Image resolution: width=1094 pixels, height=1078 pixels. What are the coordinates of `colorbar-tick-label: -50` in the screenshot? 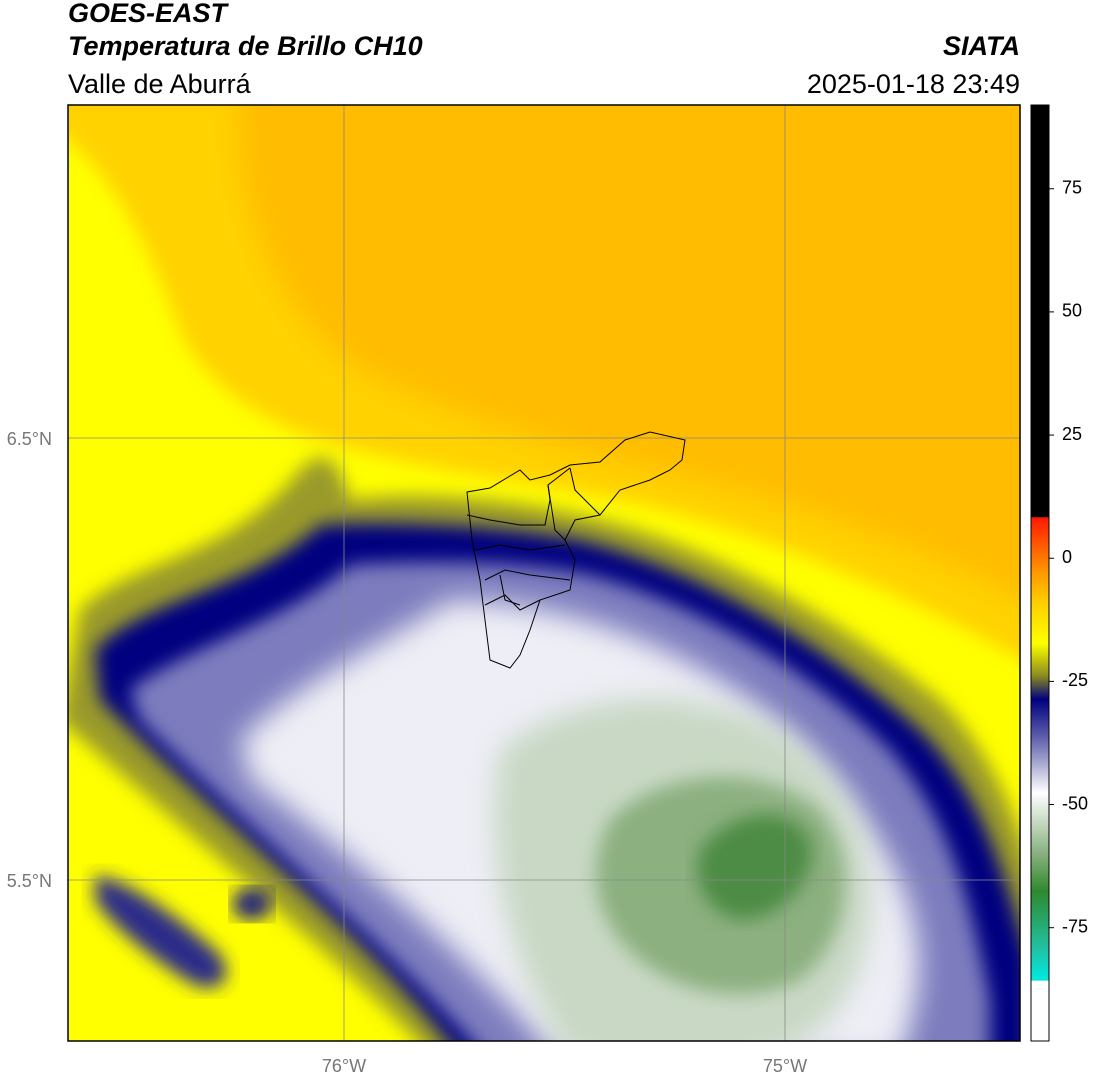 It's located at (1075, 803).